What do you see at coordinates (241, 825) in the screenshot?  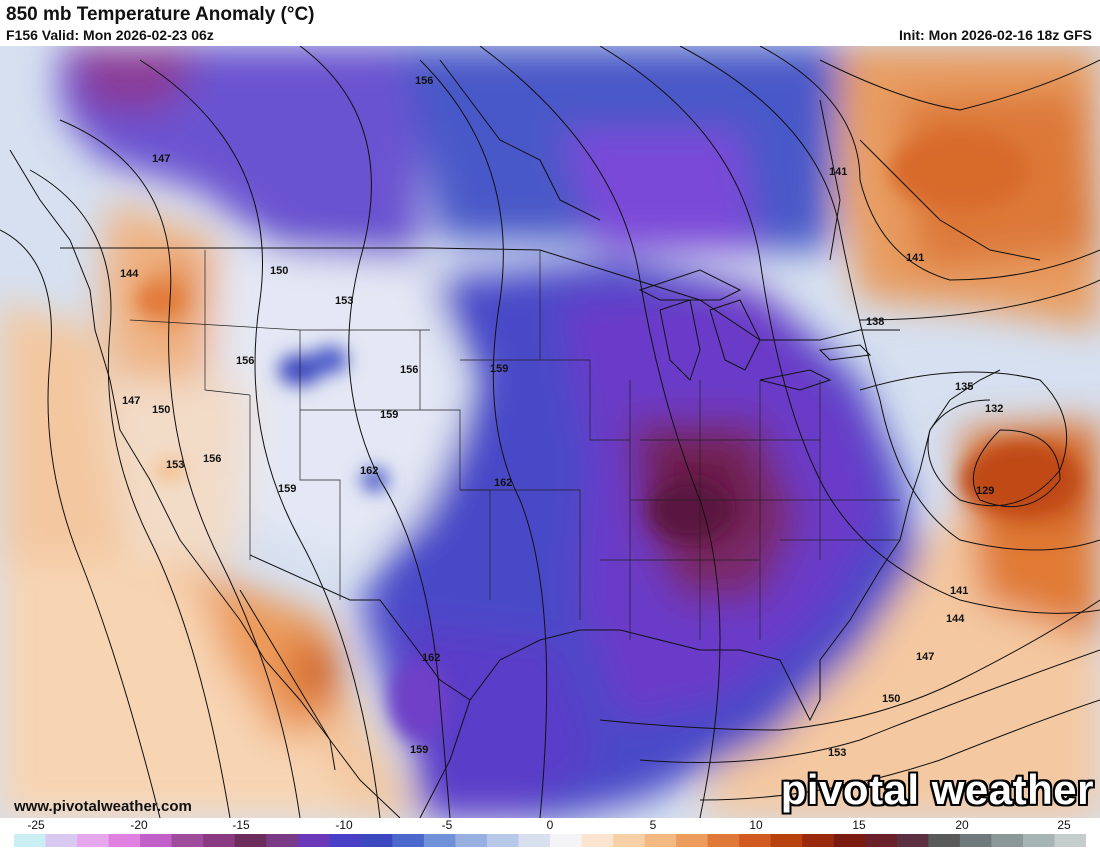 I see `colorbar-tick: -15` at bounding box center [241, 825].